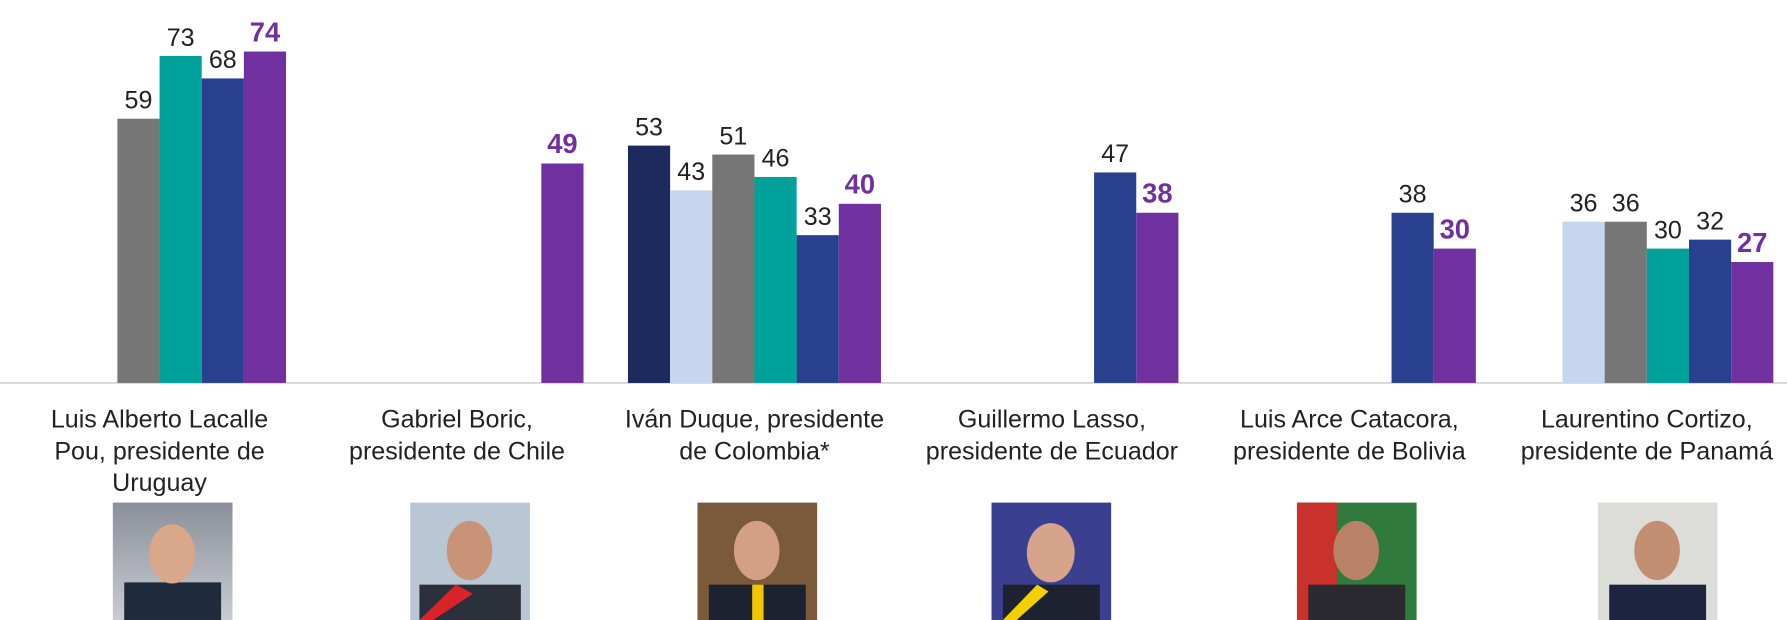  I want to click on value-label: 51, so click(733, 136).